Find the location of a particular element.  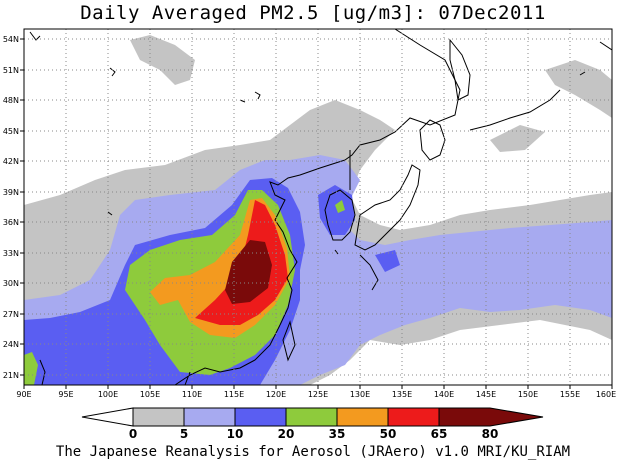

lon-tick-label: 140E is located at coordinates (444, 394).